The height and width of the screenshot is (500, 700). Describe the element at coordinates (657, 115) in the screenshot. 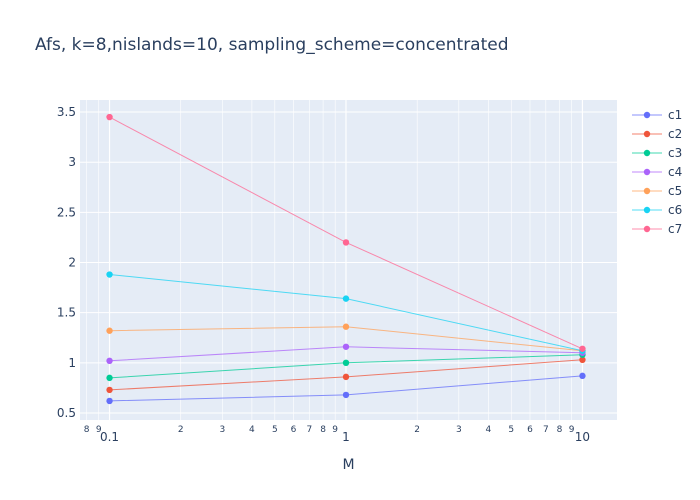

I see `legend-item-c1: c1` at that location.